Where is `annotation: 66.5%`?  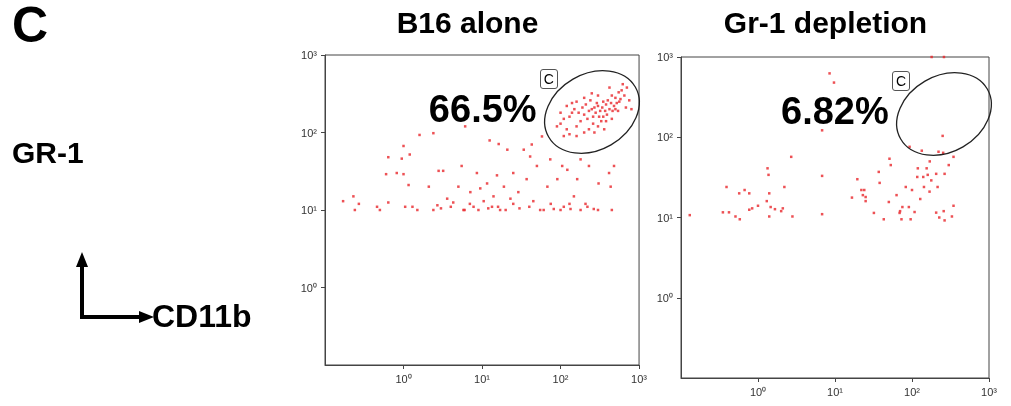
annotation: 66.5% is located at coordinates (482, 109).